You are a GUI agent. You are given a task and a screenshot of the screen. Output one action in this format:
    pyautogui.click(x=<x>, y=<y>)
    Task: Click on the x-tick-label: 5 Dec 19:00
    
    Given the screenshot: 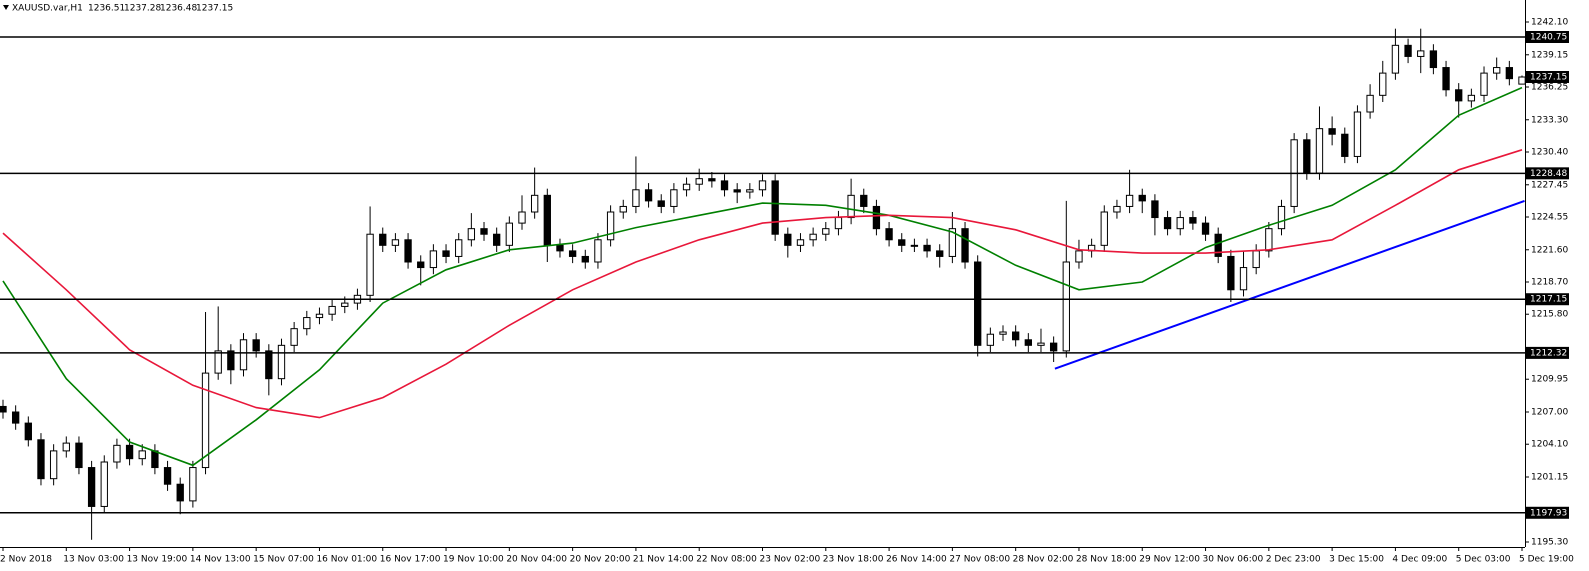 What is the action you would take?
    pyautogui.click(x=1546, y=560)
    